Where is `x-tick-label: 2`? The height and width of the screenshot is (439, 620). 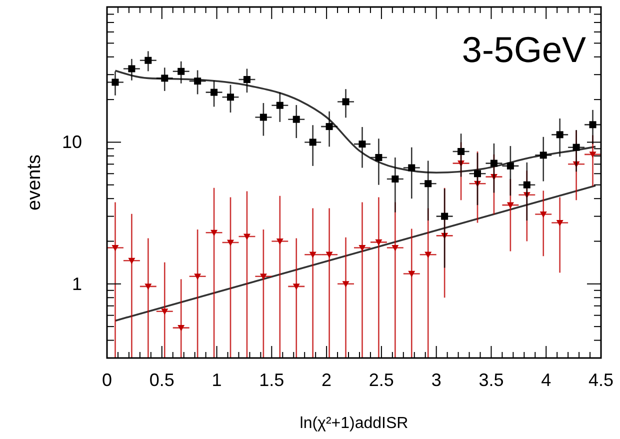 x-tick-label: 2 is located at coordinates (327, 380).